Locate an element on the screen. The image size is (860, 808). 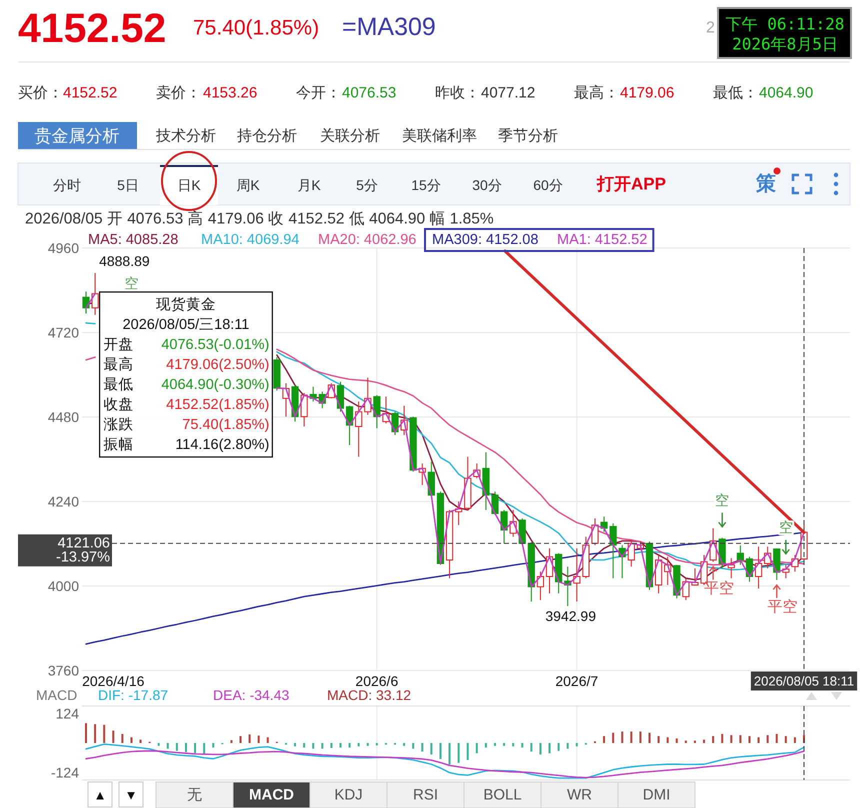
chart-title: MACD is located at coordinates (57, 695).